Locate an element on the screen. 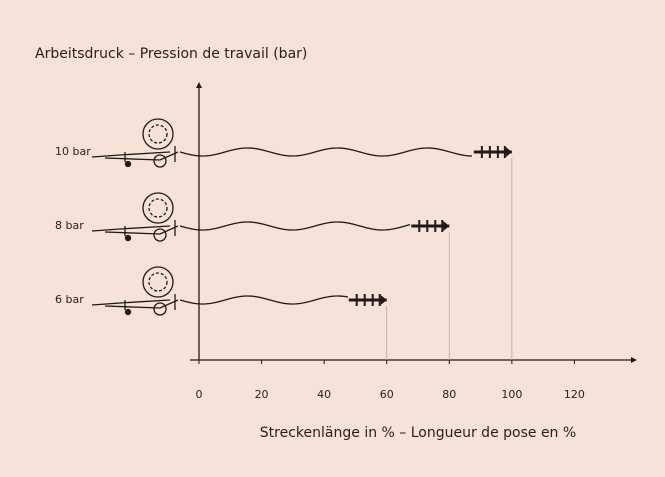 This screenshot has width=665, height=477. y-category-label: 10 bar is located at coordinates (73, 151).